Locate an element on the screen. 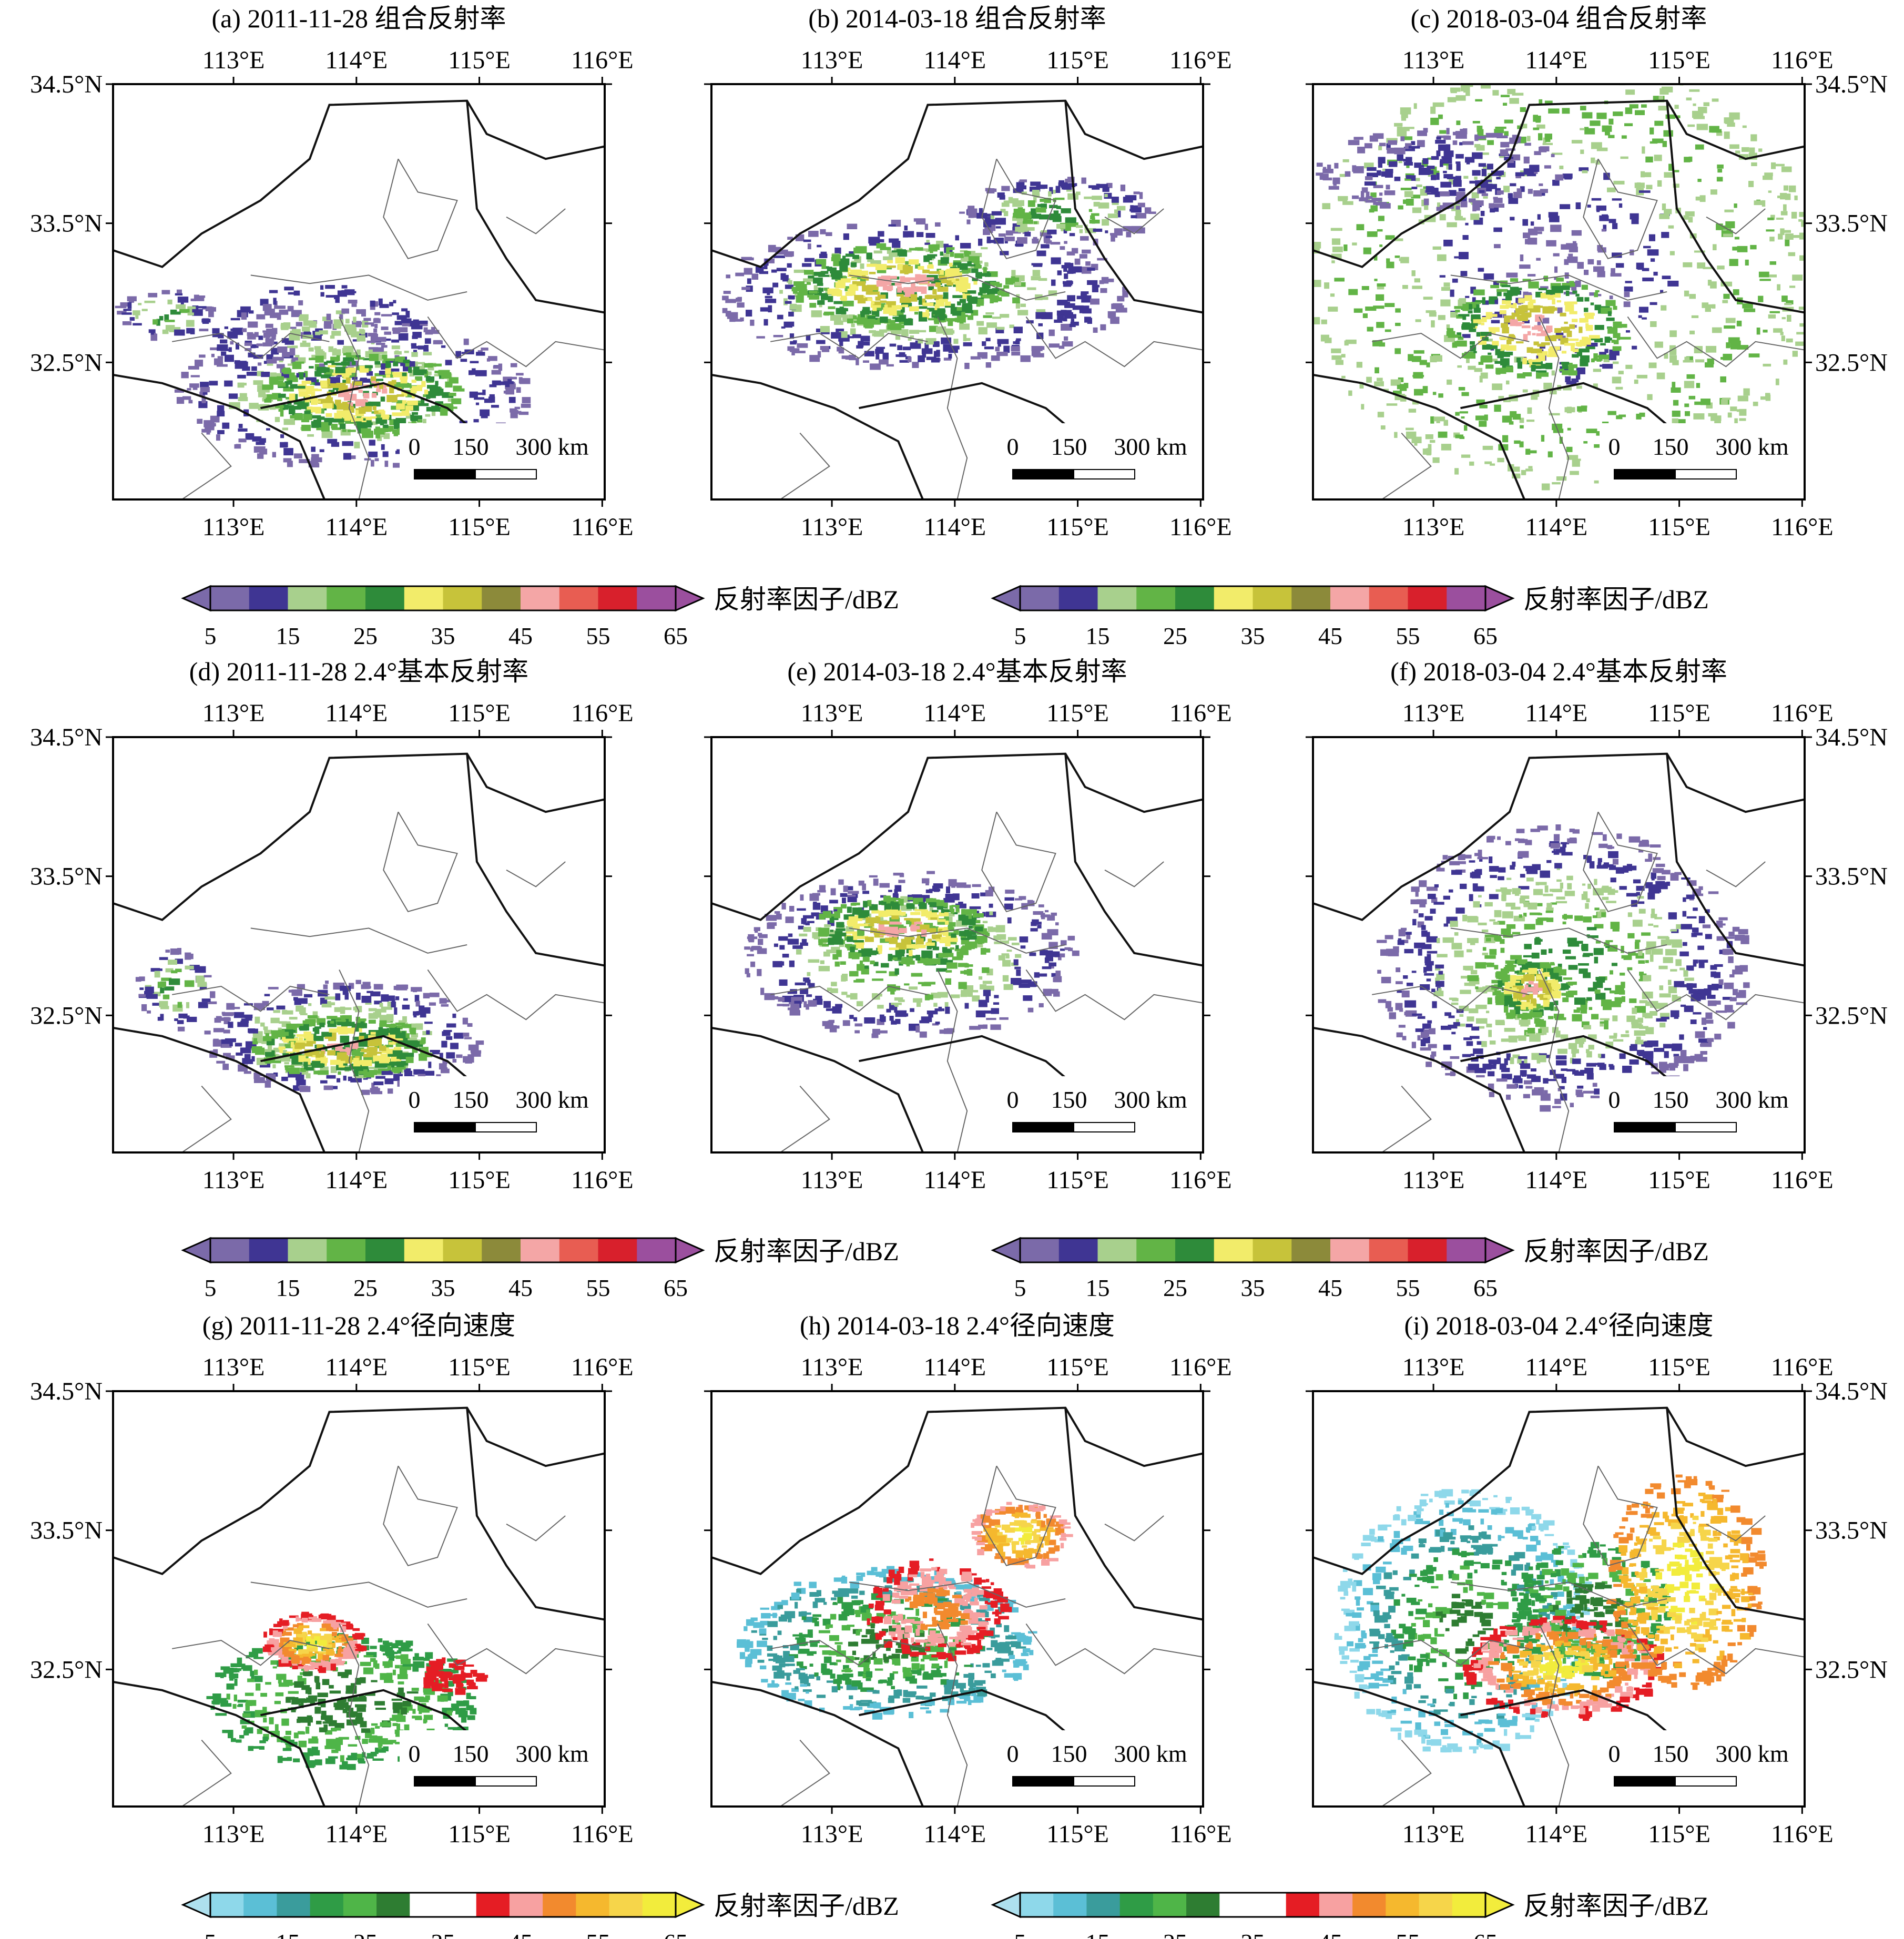  lon-label-bottom: 113°E is located at coordinates (233, 1180).